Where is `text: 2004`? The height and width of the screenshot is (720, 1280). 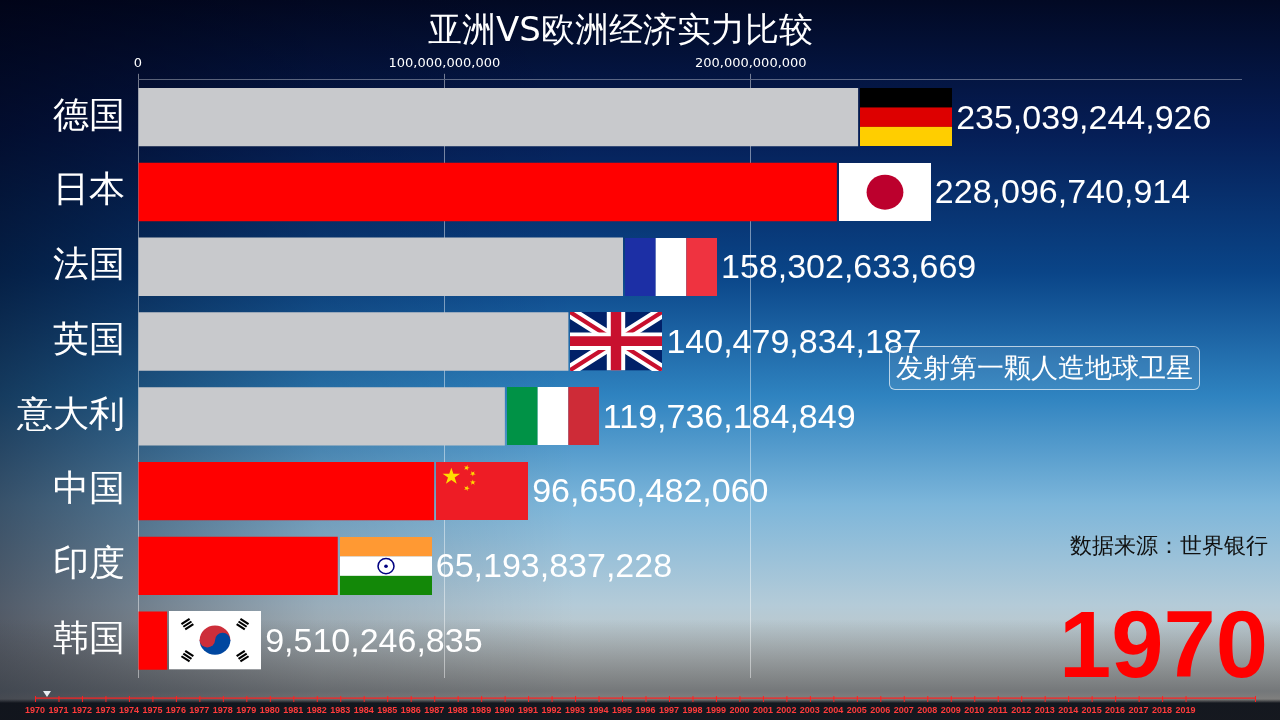
text: 2004 is located at coordinates (833, 710).